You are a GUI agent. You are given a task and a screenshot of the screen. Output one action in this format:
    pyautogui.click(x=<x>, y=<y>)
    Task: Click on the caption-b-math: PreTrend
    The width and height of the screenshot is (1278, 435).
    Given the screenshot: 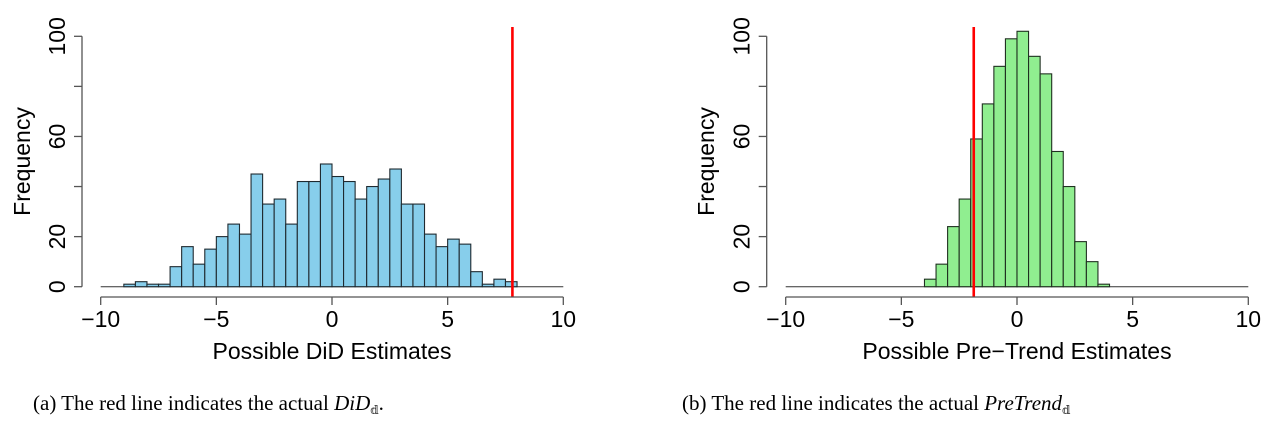 What is the action you would take?
    pyautogui.click(x=1023, y=403)
    